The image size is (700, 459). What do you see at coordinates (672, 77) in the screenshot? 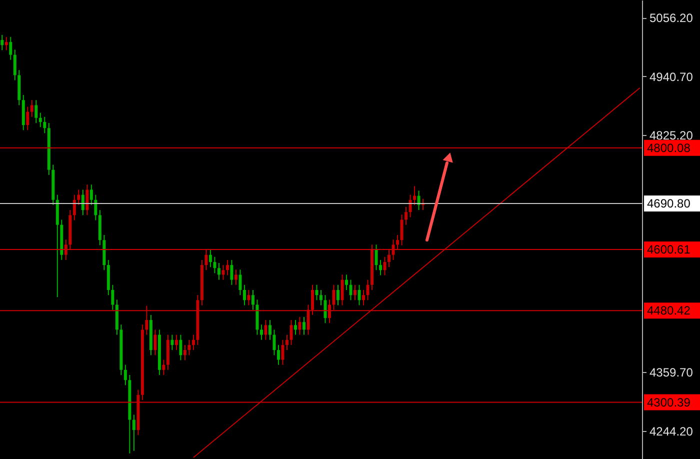
I see `y-tick-label: 4940.70` at bounding box center [672, 77].